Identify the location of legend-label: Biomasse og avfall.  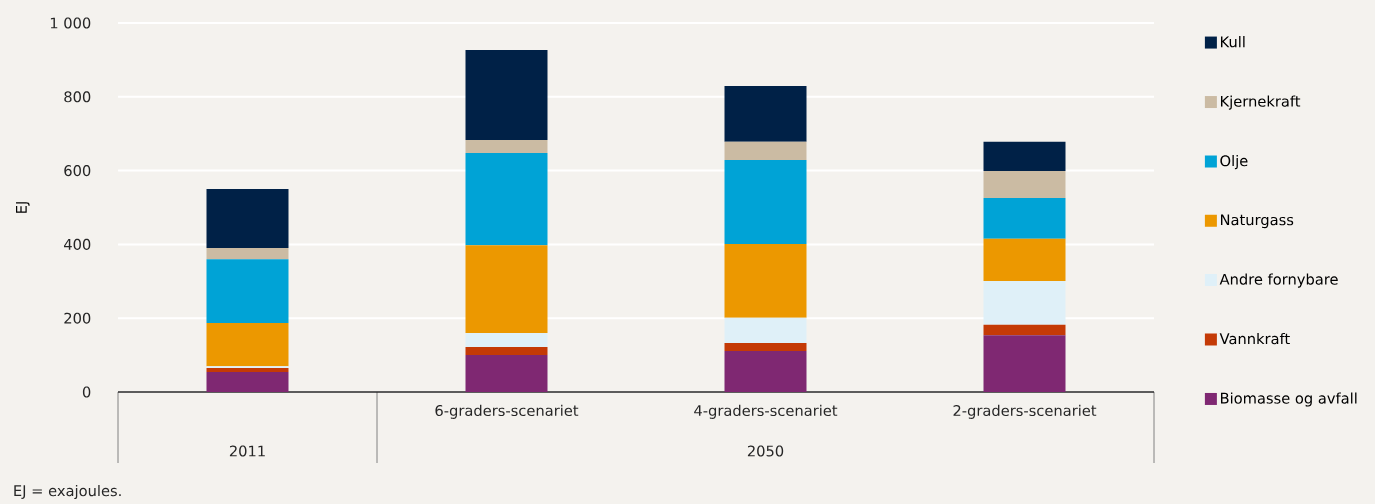
(1289, 399).